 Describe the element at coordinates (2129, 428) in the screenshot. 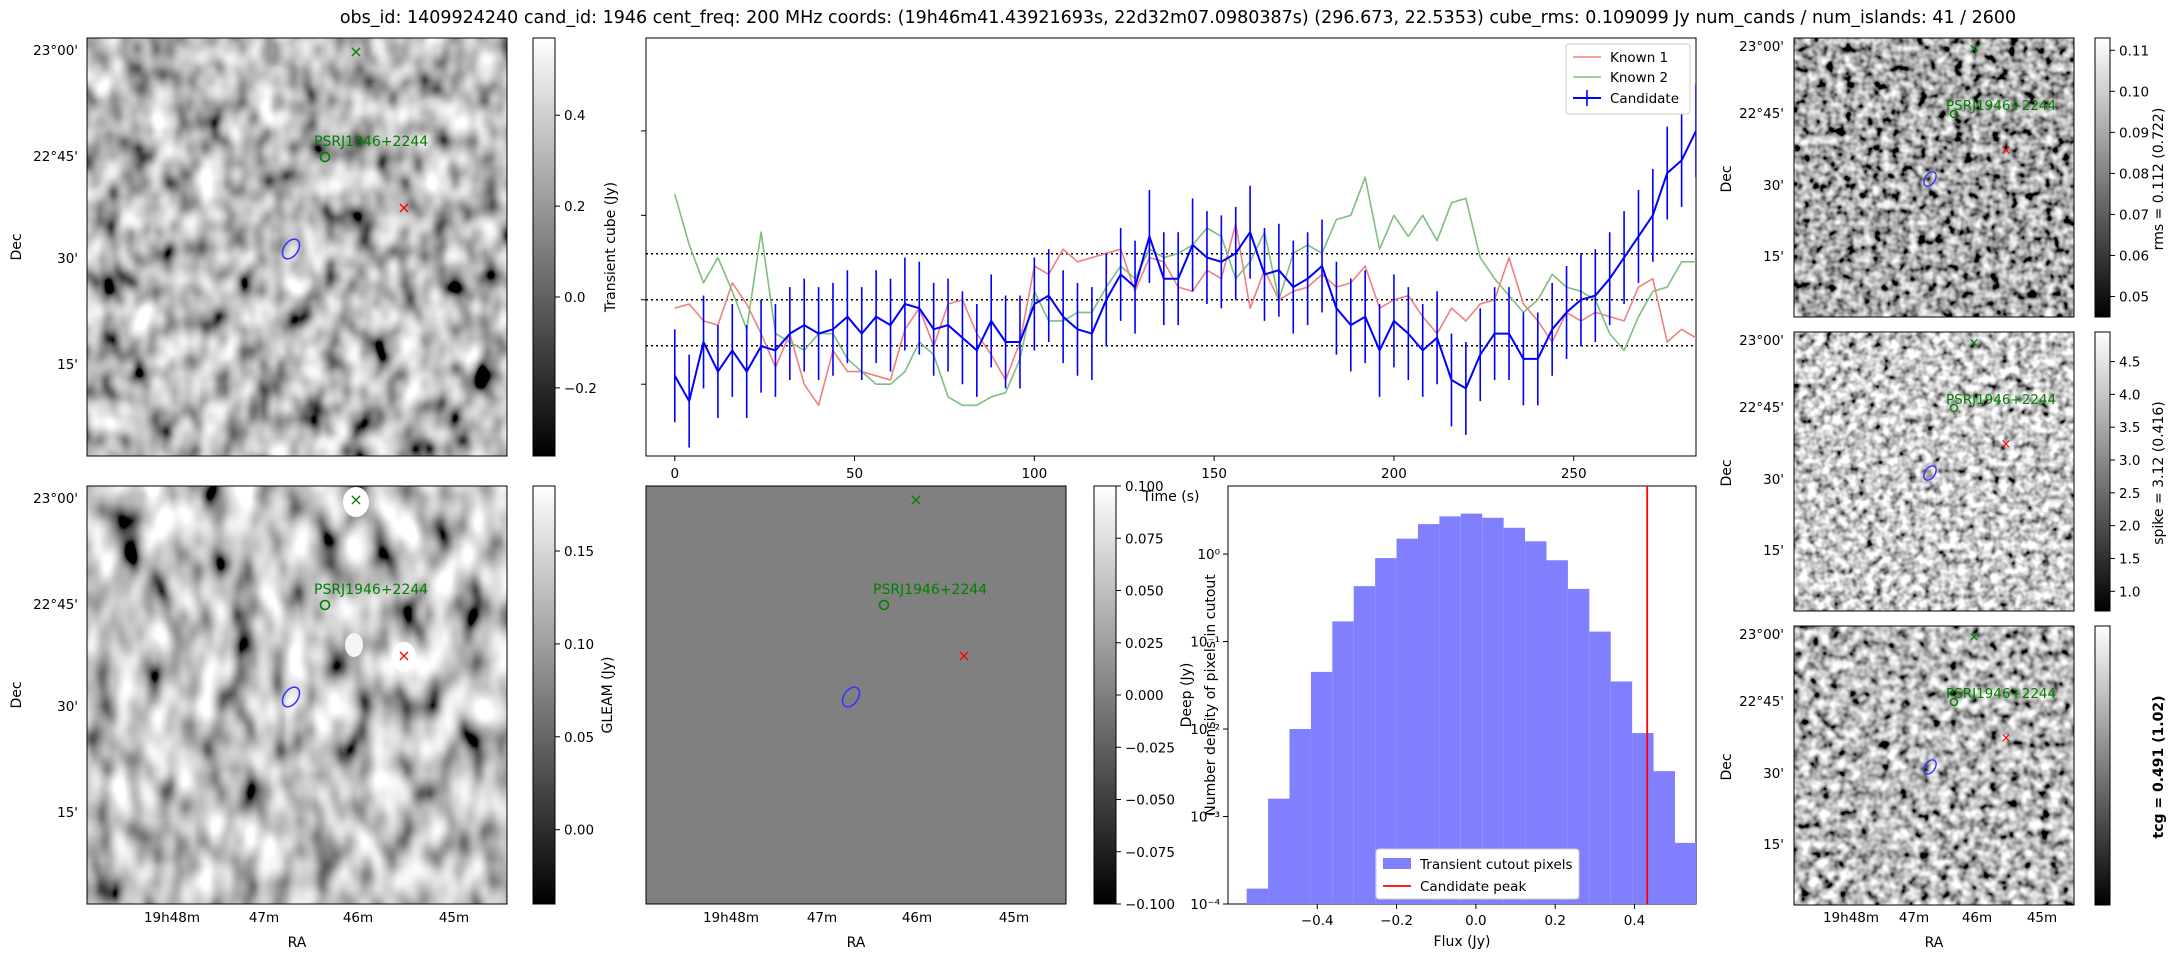

I see `colorbar-tick-label: 3.5` at that location.